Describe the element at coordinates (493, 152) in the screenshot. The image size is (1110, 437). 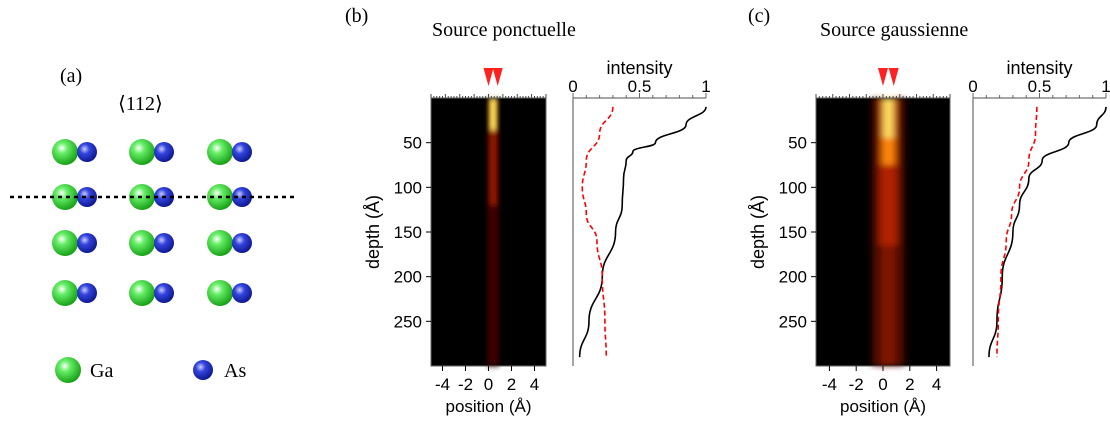
I see `beam-core` at that location.